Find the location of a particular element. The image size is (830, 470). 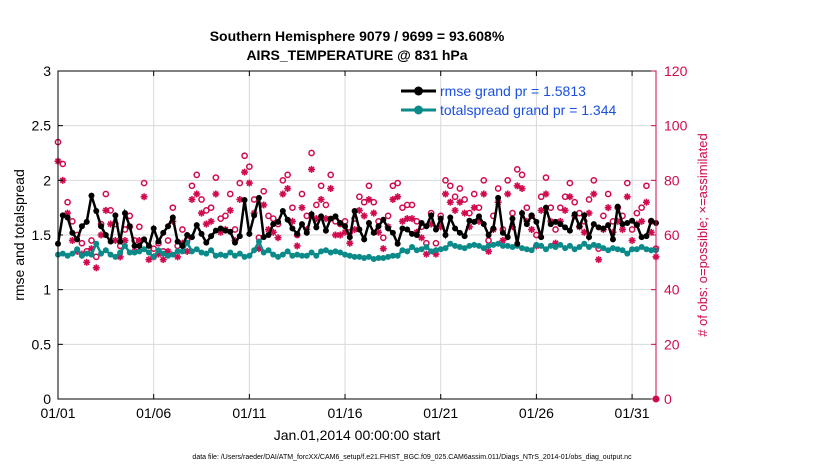

x-tick-label: 01/16 is located at coordinates (345, 413).